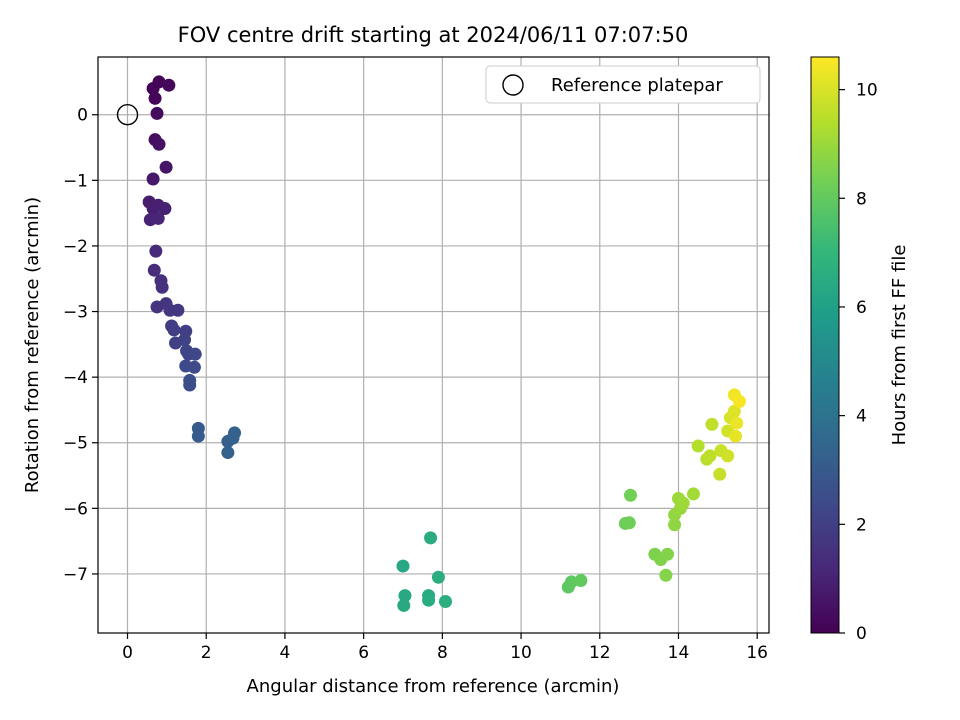 This screenshot has height=720, width=960. What do you see at coordinates (75, 378) in the screenshot?
I see `y-tick-label: −4` at bounding box center [75, 378].